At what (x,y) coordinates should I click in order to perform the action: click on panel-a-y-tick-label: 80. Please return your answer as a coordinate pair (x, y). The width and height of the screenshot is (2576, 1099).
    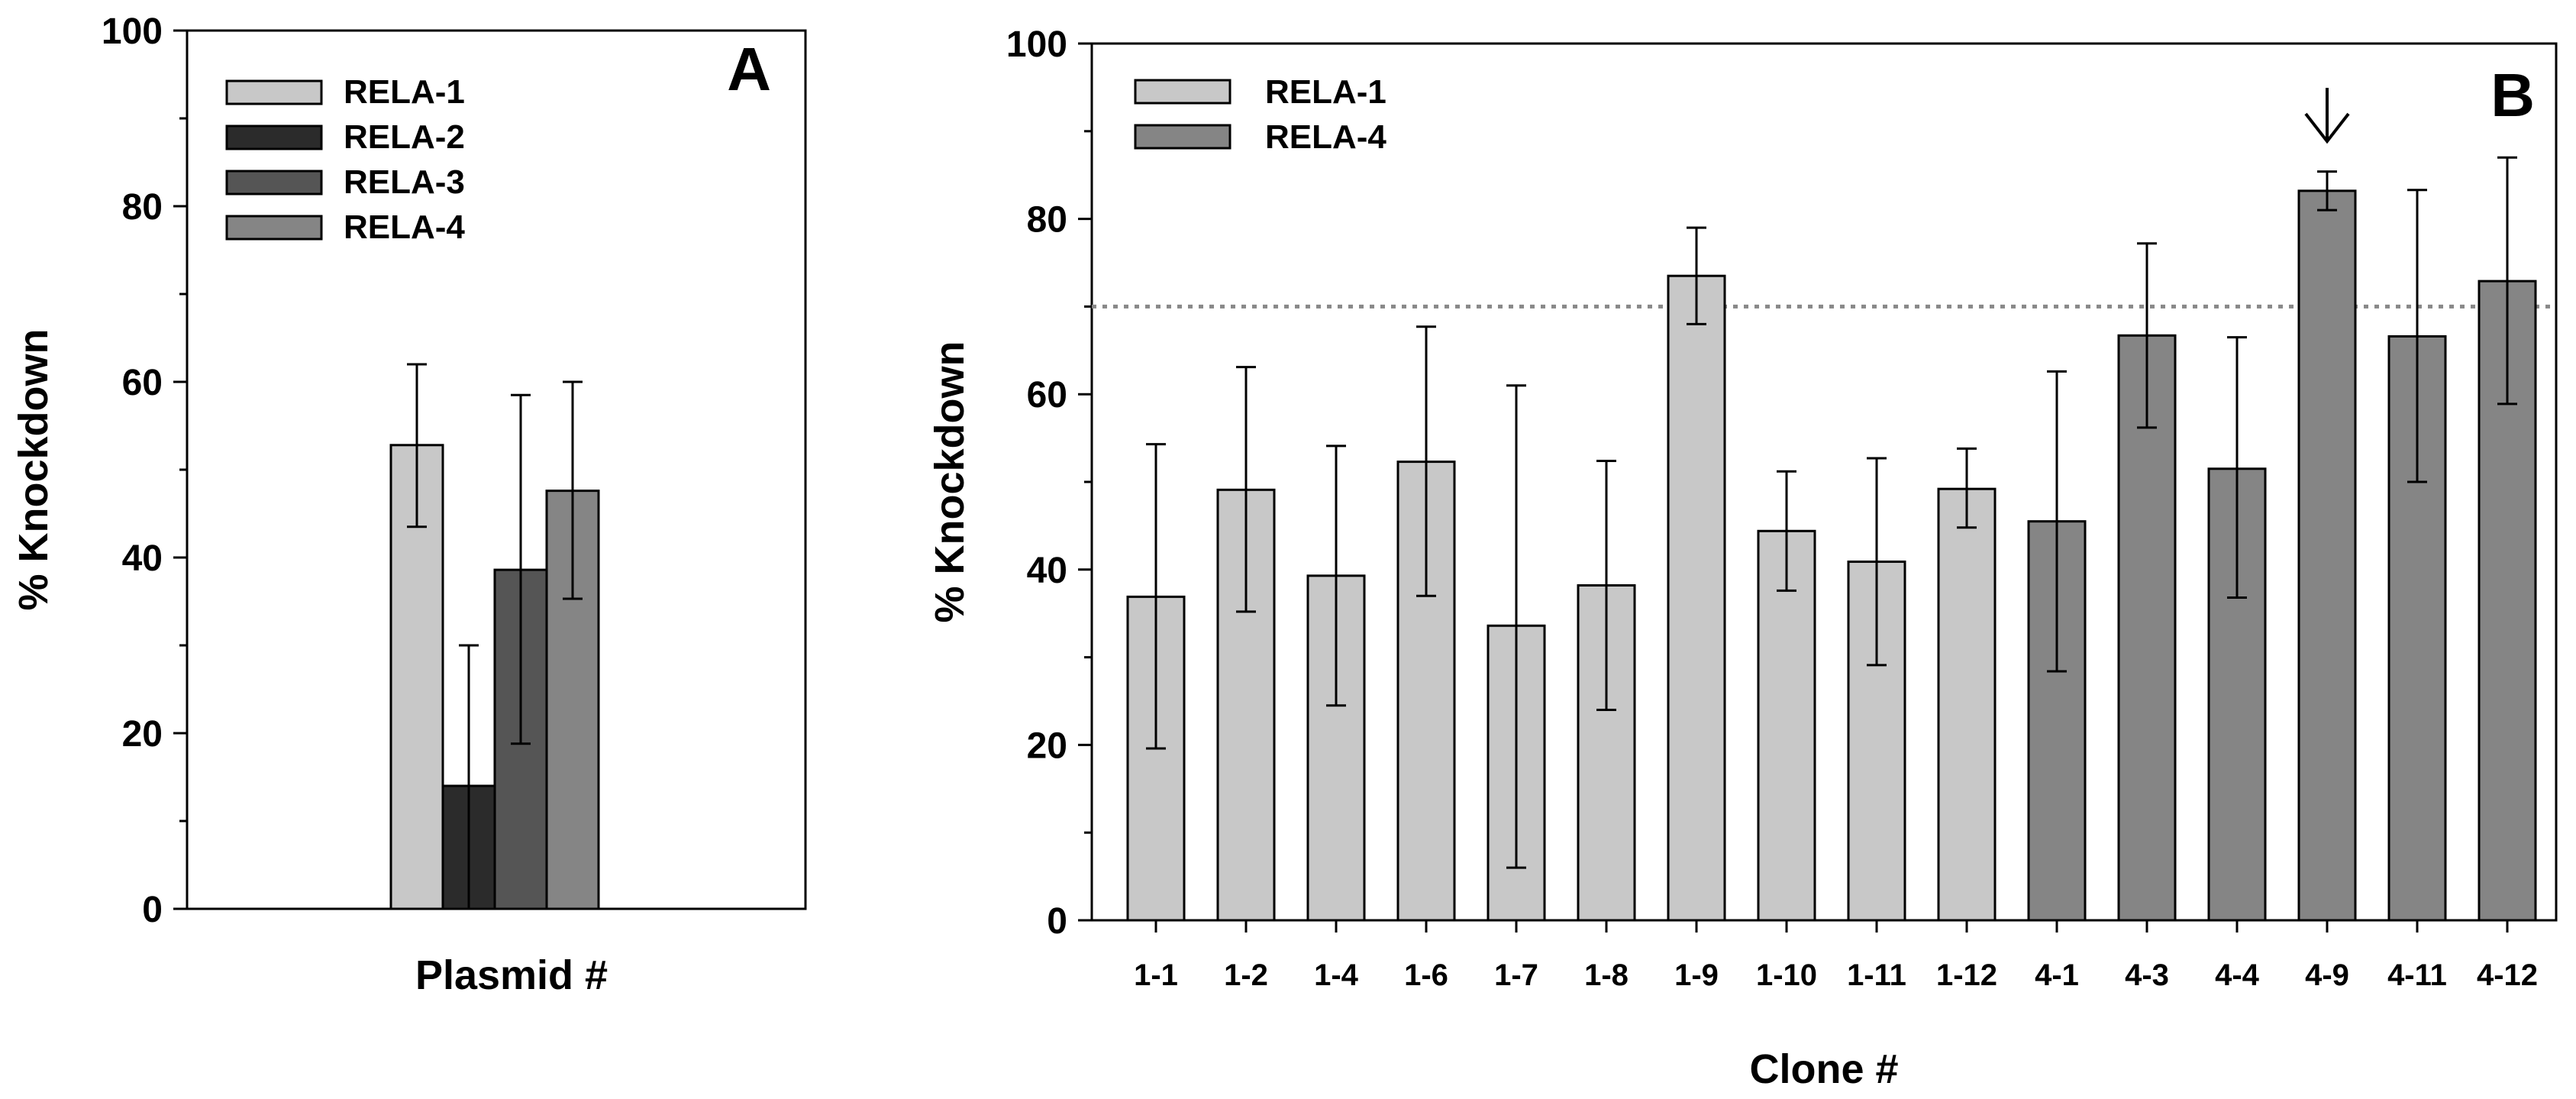
    Looking at the image, I should click on (142, 207).